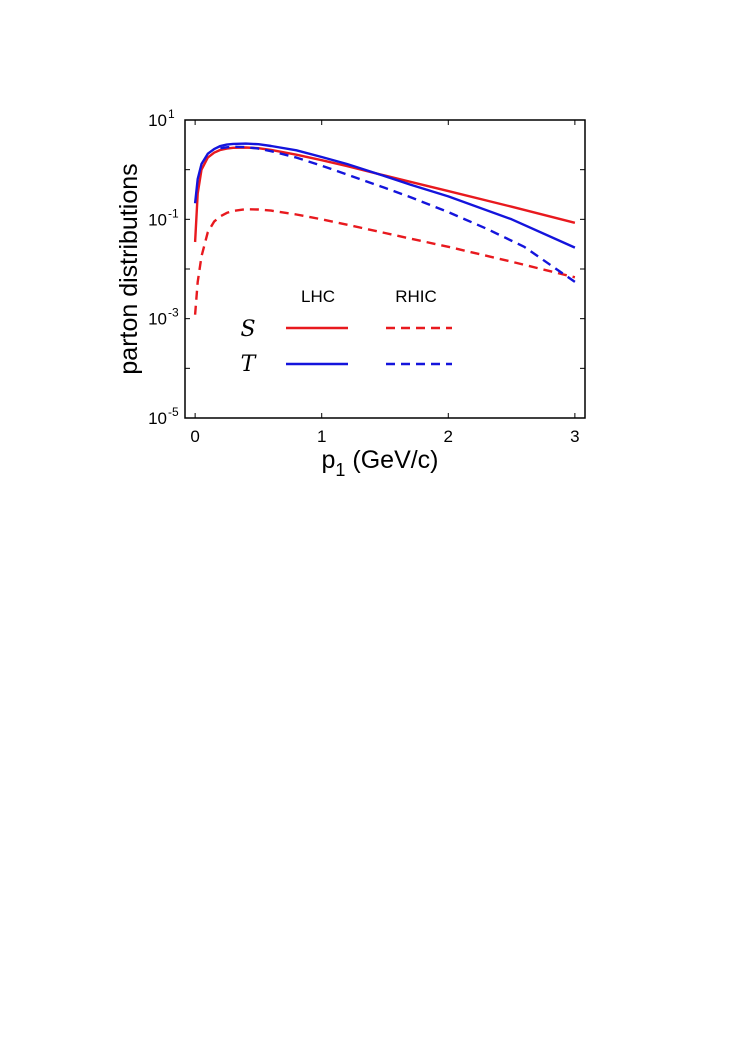 This screenshot has height=1058, width=747. Describe the element at coordinates (340, 470) in the screenshot. I see `x-axis-title-subscript: 1` at that location.